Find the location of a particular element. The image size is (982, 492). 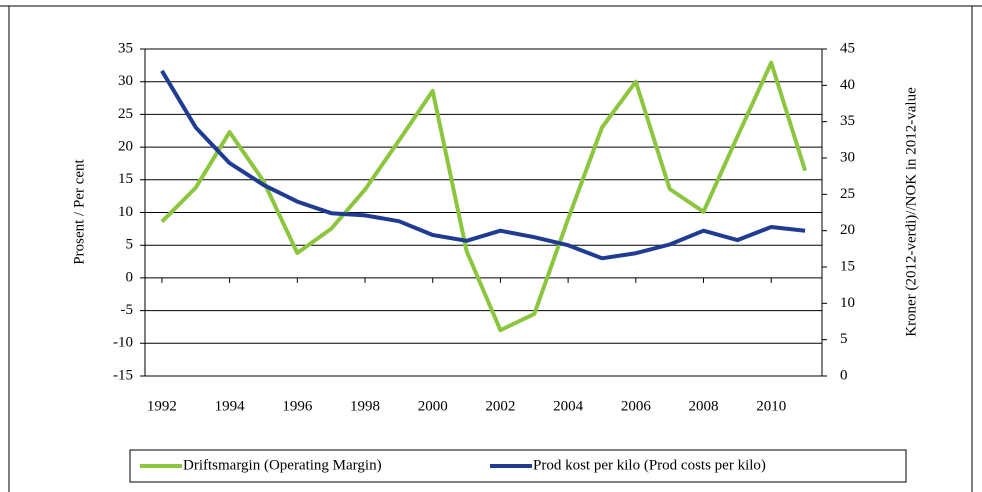

y2-tick-label: 30 is located at coordinates (847, 157).